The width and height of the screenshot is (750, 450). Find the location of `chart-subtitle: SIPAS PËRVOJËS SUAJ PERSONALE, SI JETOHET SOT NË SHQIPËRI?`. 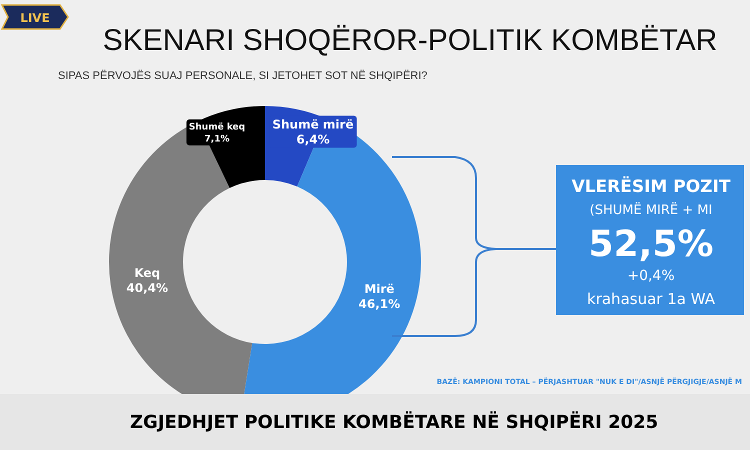

chart-subtitle: SIPAS PËRVOJËS SUAJ PERSONALE, SI JETOHET SOT NË SHQIPËRI? is located at coordinates (243, 75).